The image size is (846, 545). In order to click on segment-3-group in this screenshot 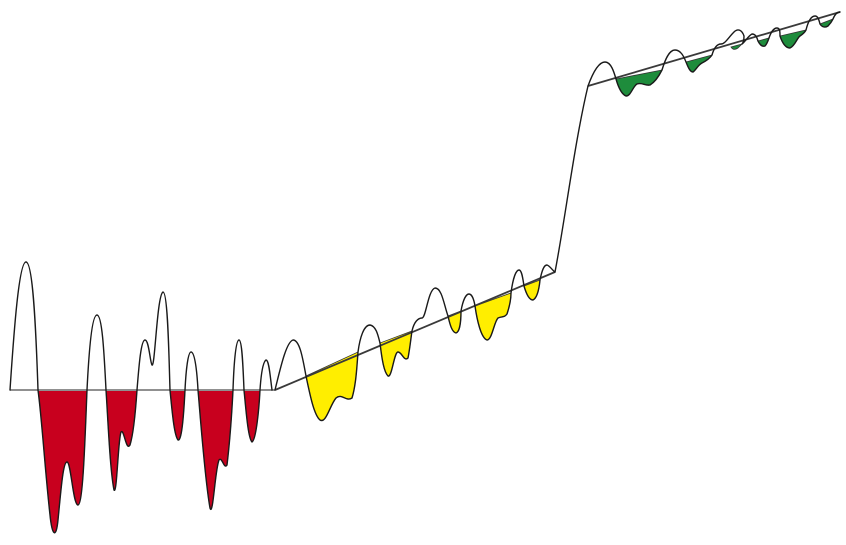, I will do `click(714, 54)`.